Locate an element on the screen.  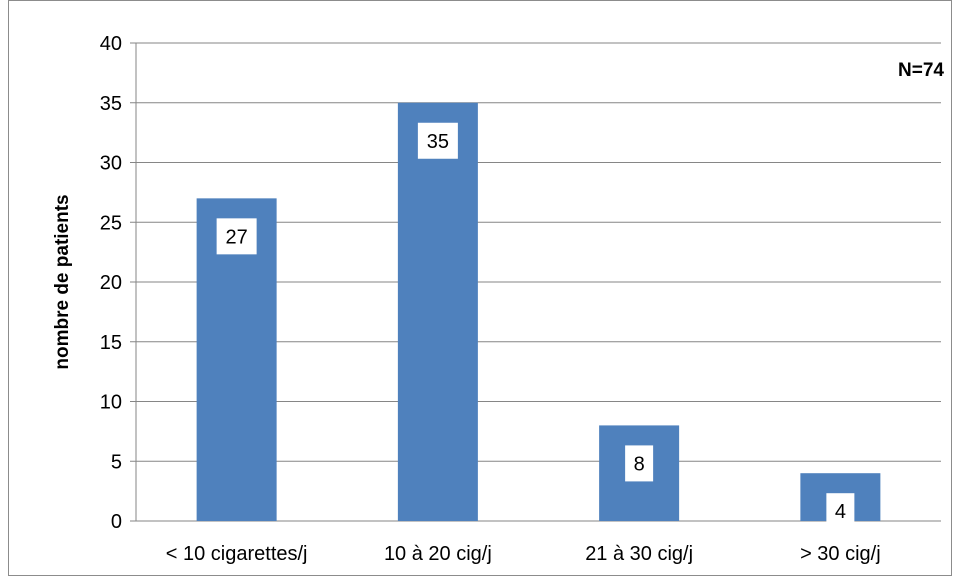
x-tick-label: 21 à 30 cig/j is located at coordinates (639, 554).